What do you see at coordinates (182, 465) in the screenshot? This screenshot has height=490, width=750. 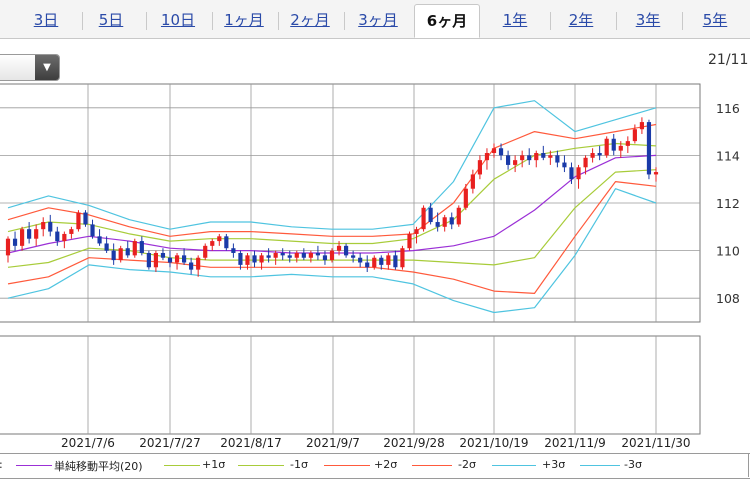 I see `legend-swatch-plus1` at bounding box center [182, 465].